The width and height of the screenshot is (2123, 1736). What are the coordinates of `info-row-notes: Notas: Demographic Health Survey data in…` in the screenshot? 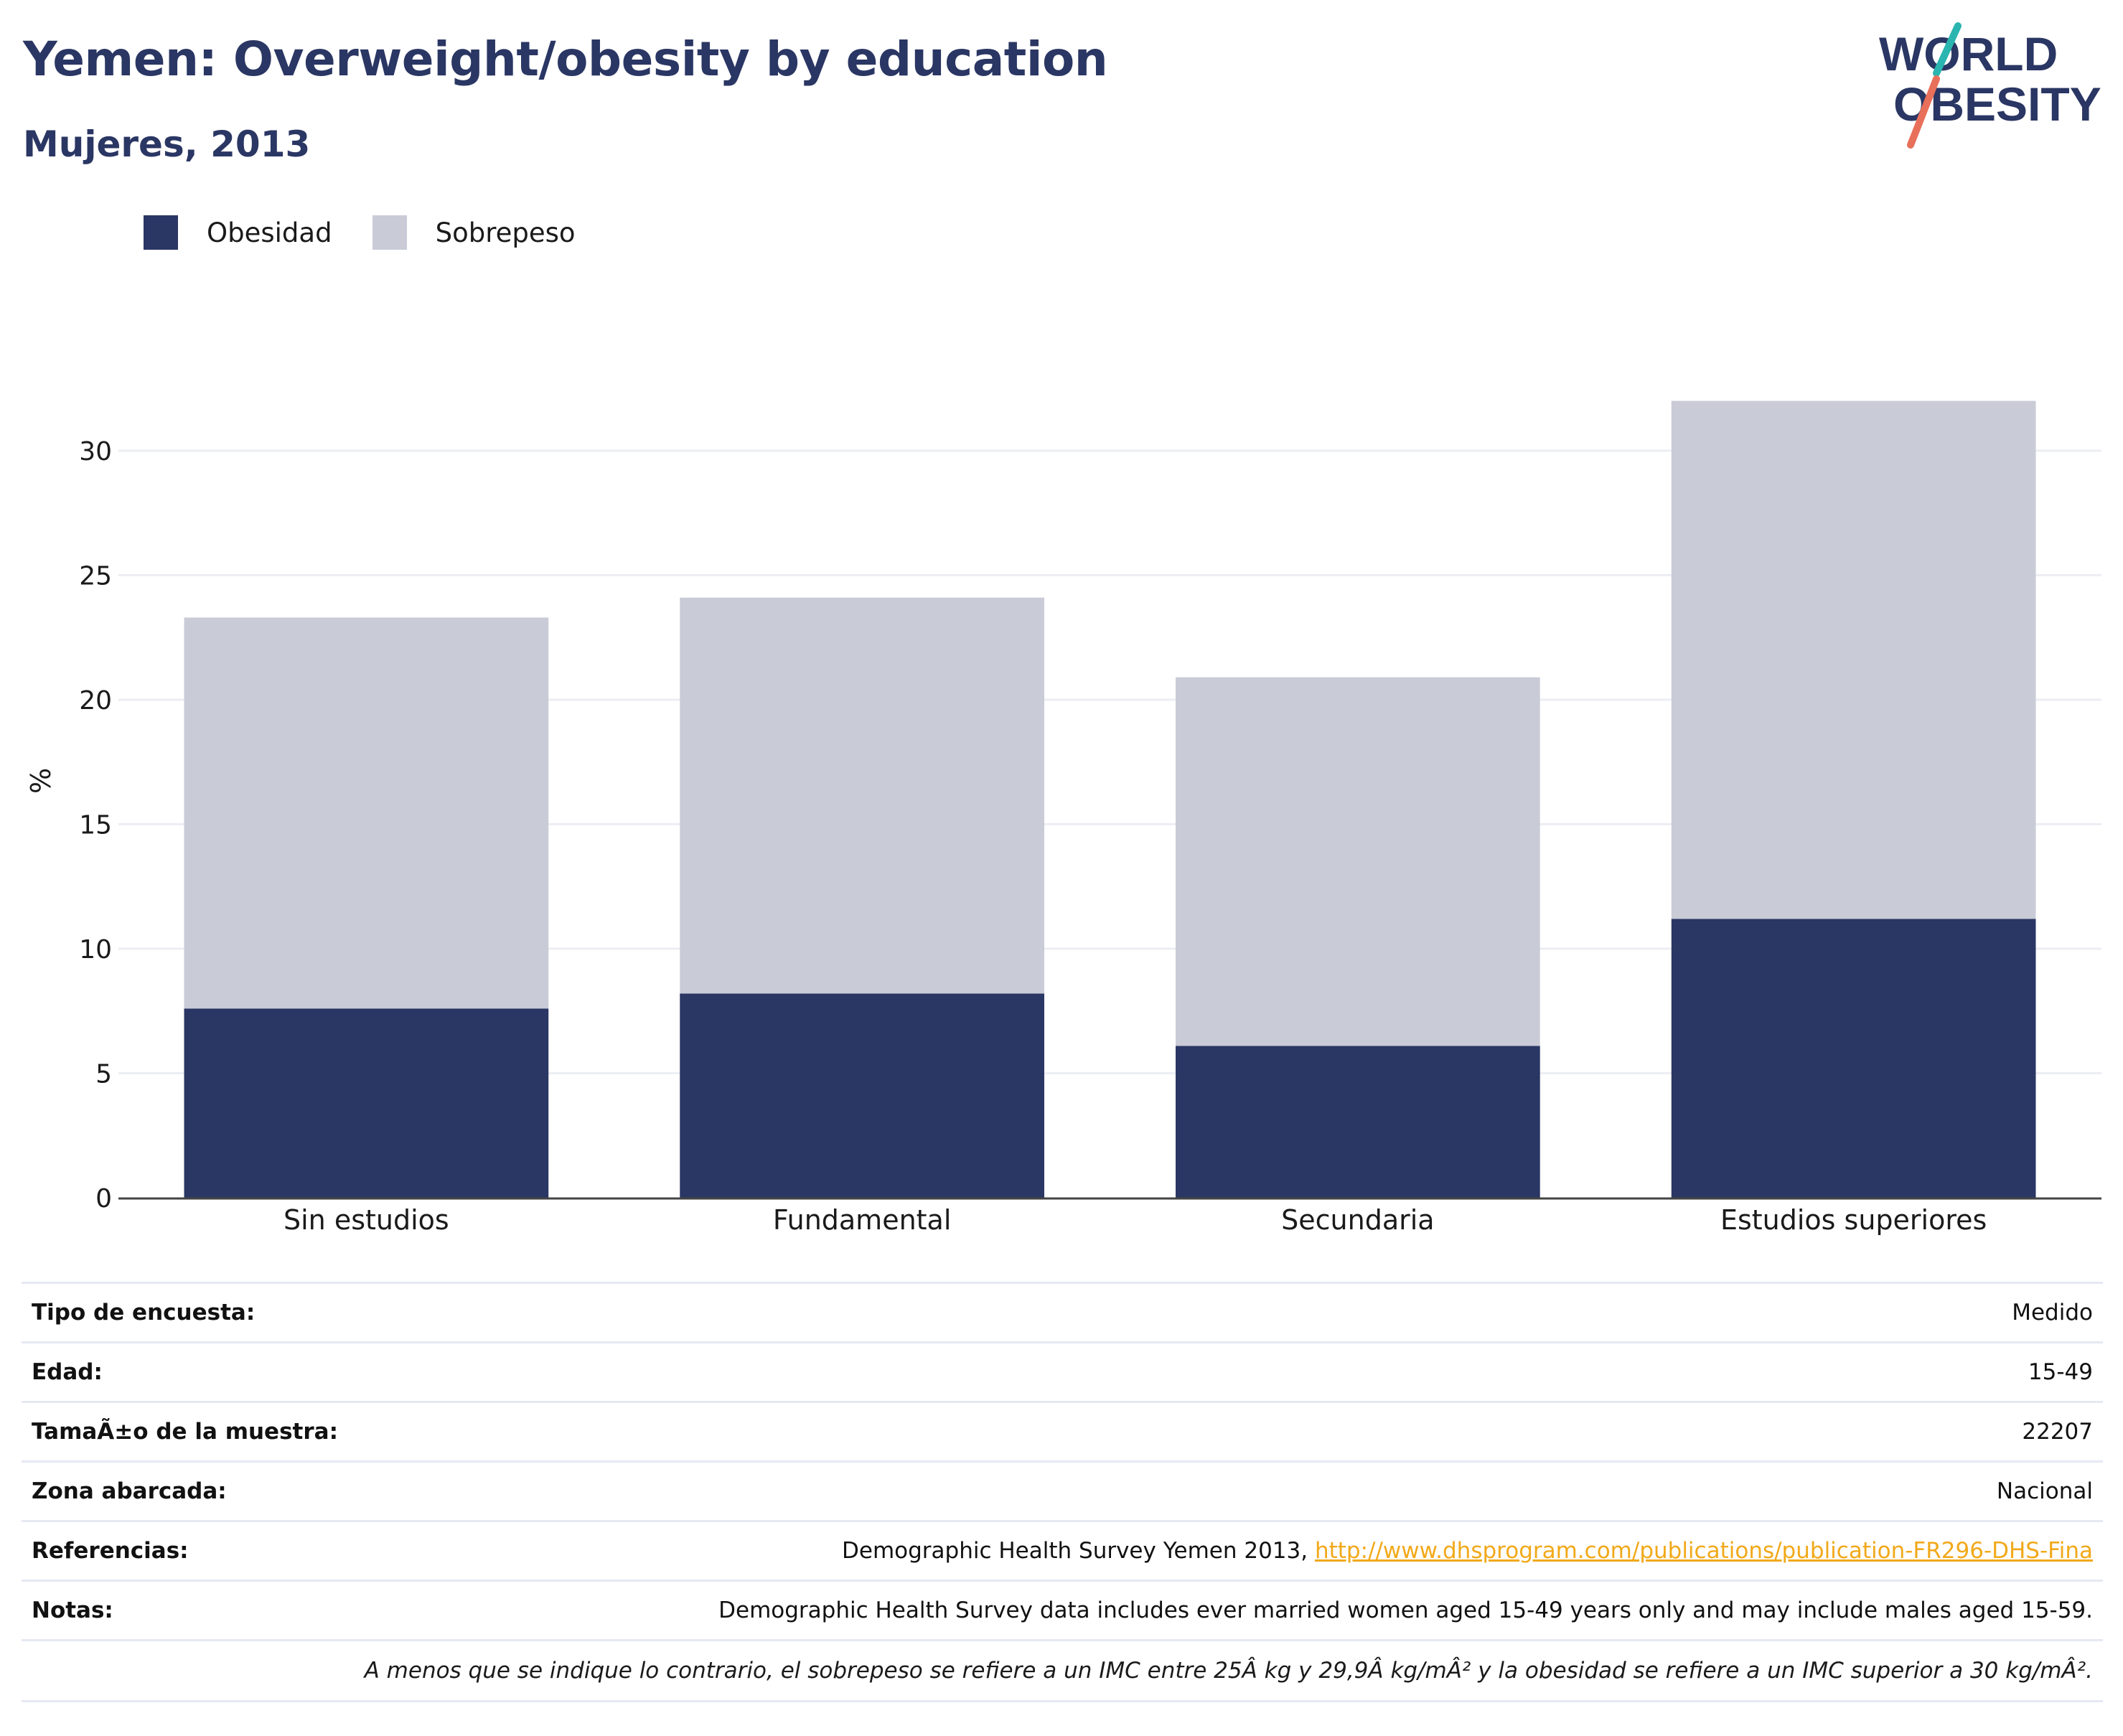 It's located at (1062, 1610).